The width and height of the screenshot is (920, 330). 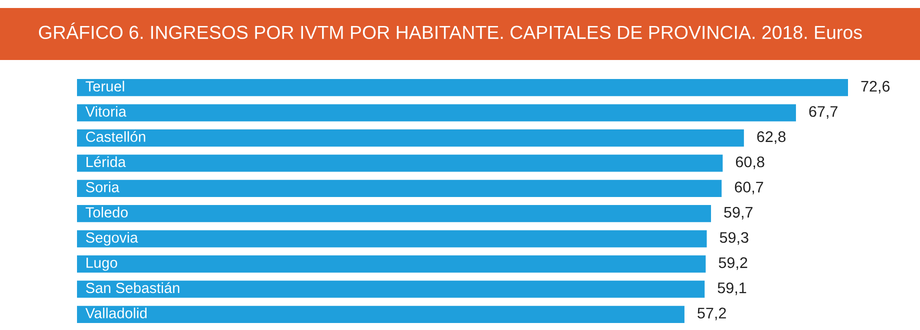 I want to click on y-tick-label: Lugo, so click(x=102, y=264).